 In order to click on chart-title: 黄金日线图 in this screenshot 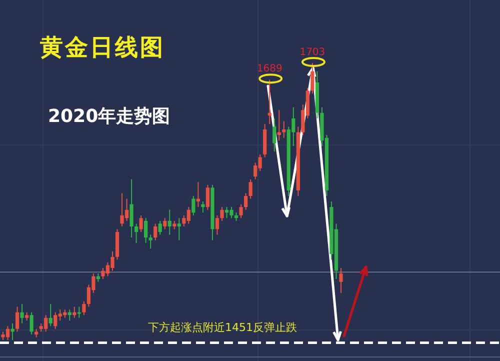, I will do `click(102, 48)`.